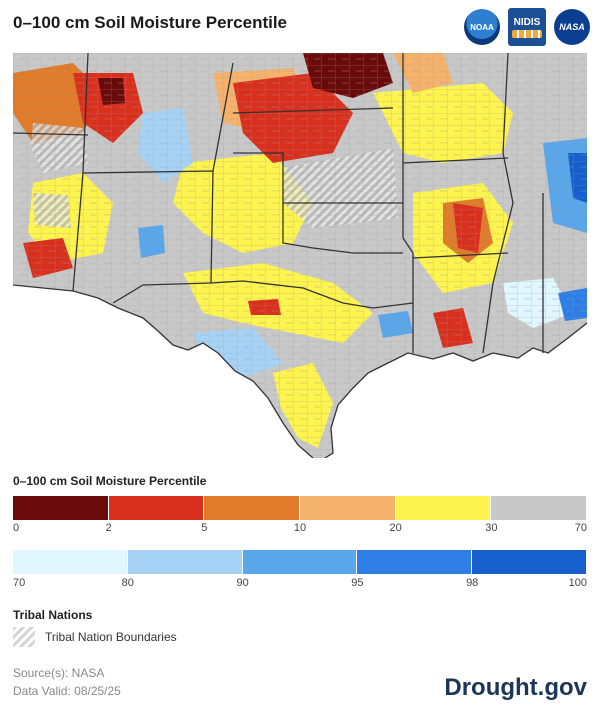  What do you see at coordinates (53, 615) in the screenshot?
I see `tribal-legend-title: Tribal Nations` at bounding box center [53, 615].